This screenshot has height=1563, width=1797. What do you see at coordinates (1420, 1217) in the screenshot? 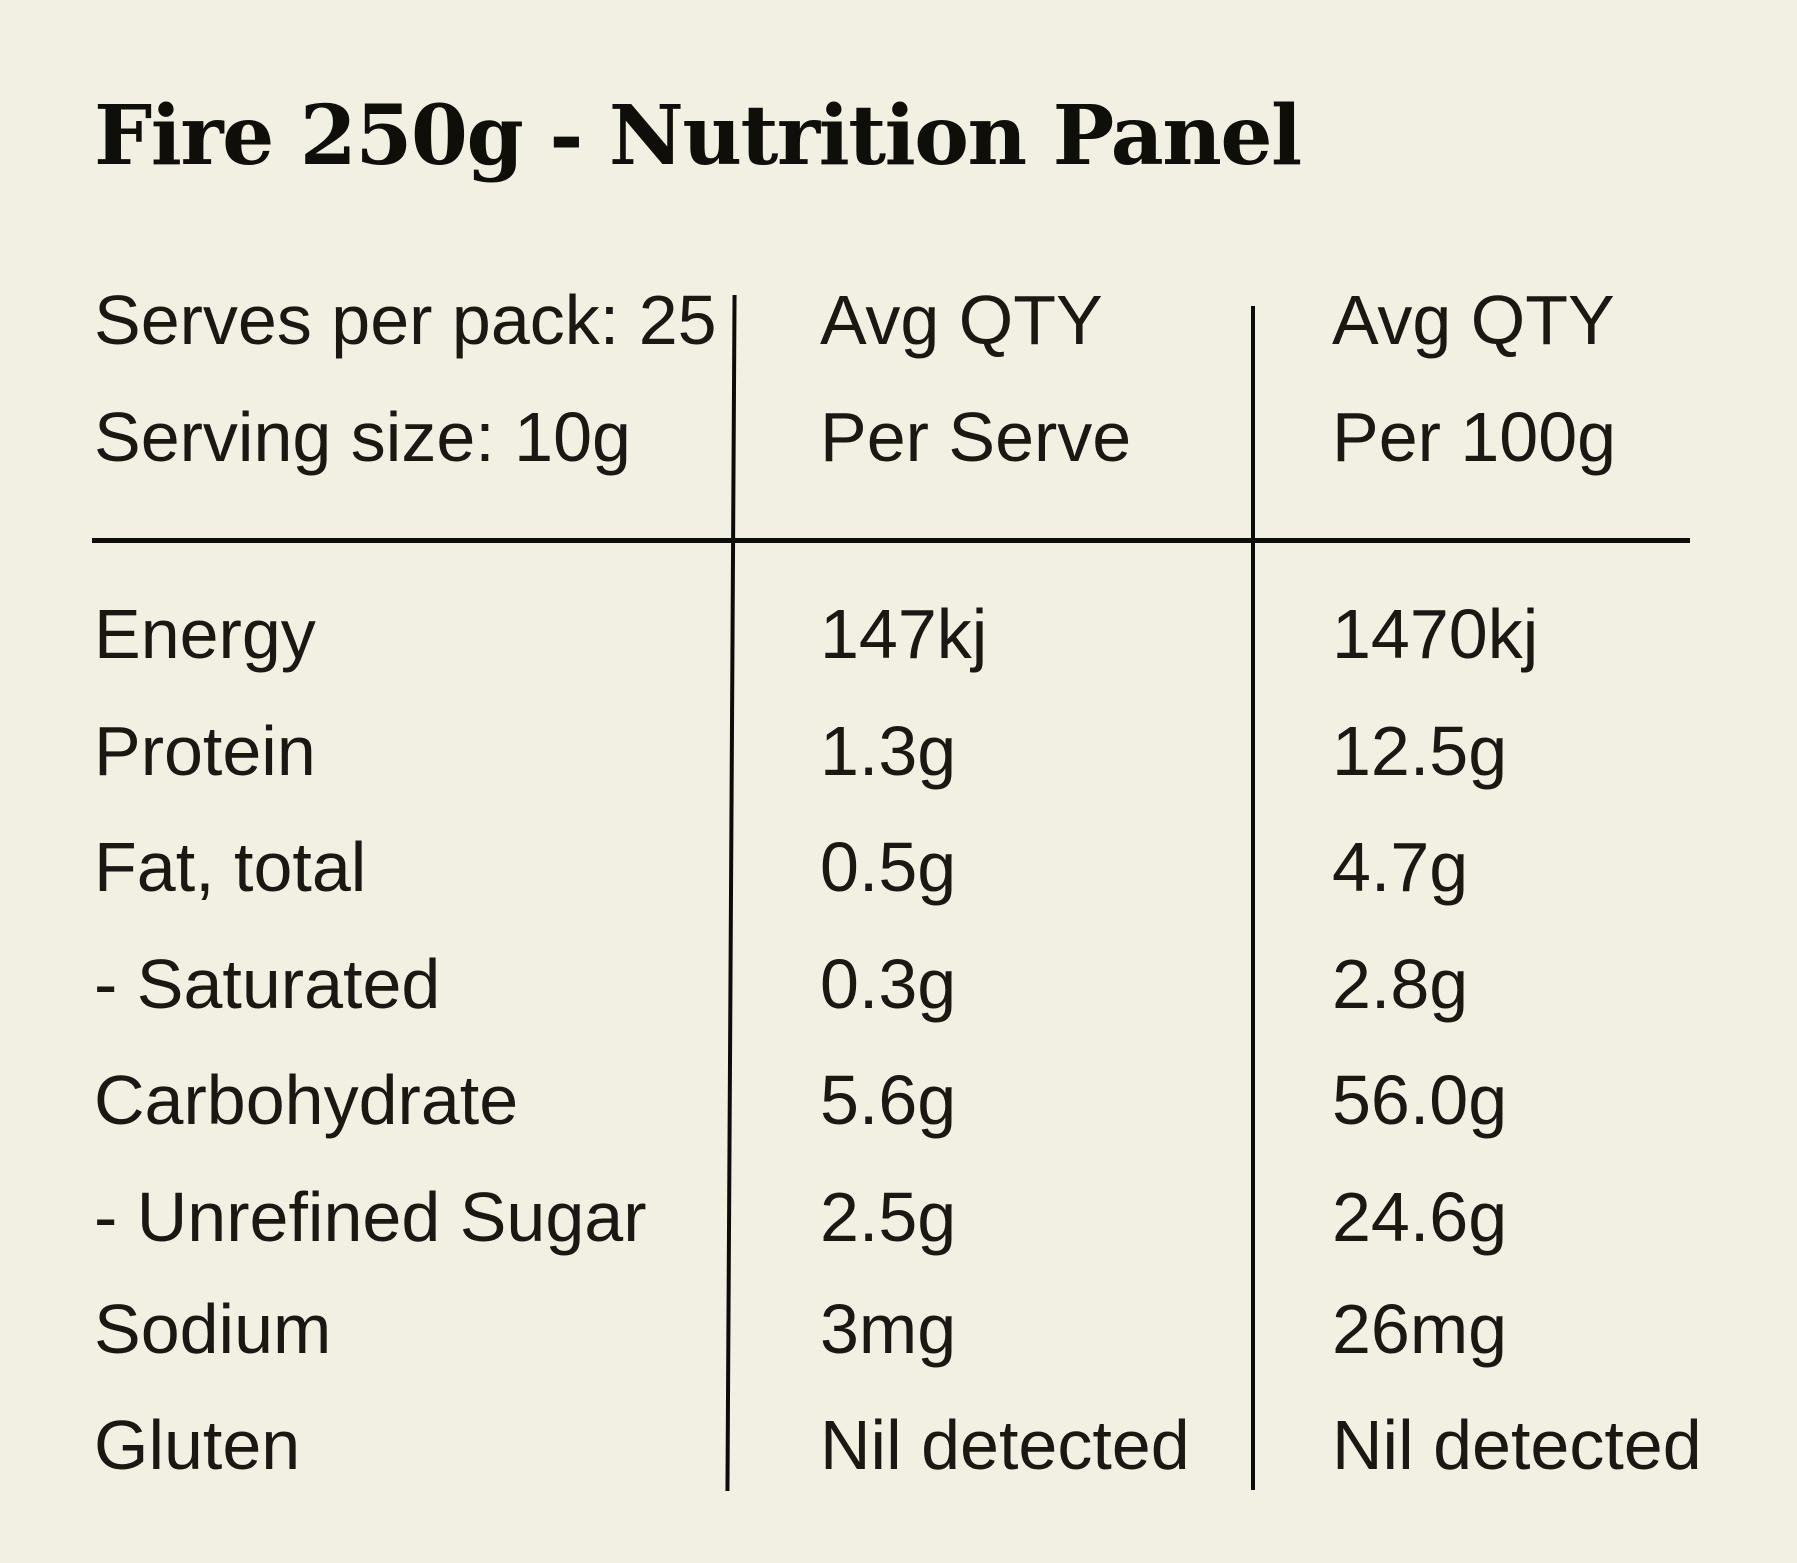
I see `row-value-per-100g: 24.6g` at bounding box center [1420, 1217].